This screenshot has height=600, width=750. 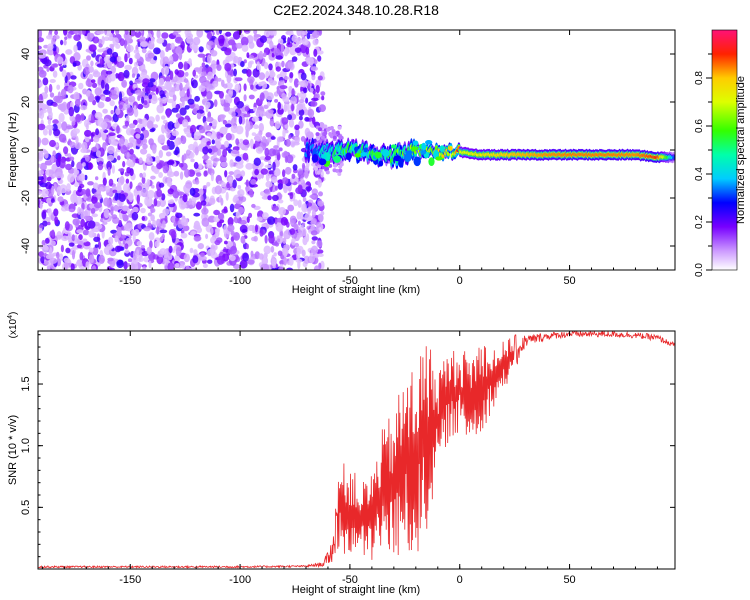 What do you see at coordinates (26, 246) in the screenshot?
I see `y-tick-label: -40` at bounding box center [26, 246].